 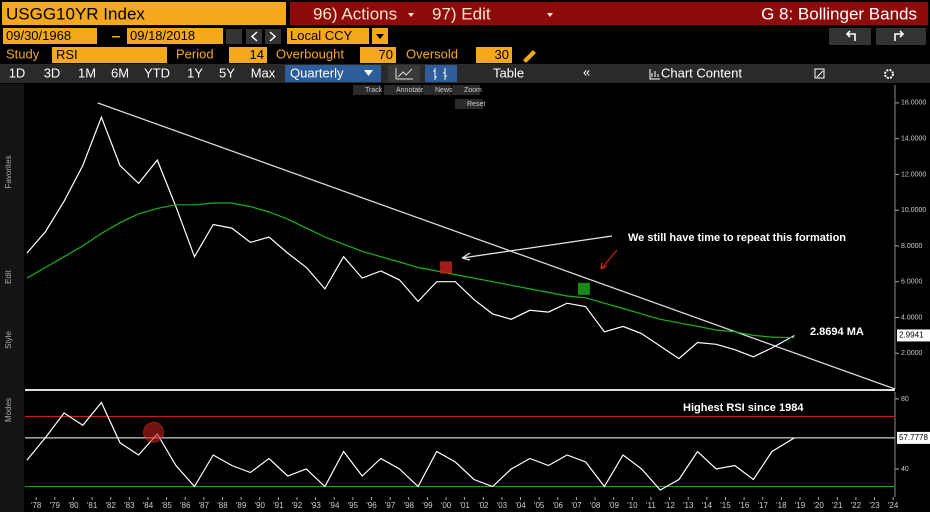 What do you see at coordinates (73, 505) in the screenshot?
I see `x-tick-label: '80` at bounding box center [73, 505].